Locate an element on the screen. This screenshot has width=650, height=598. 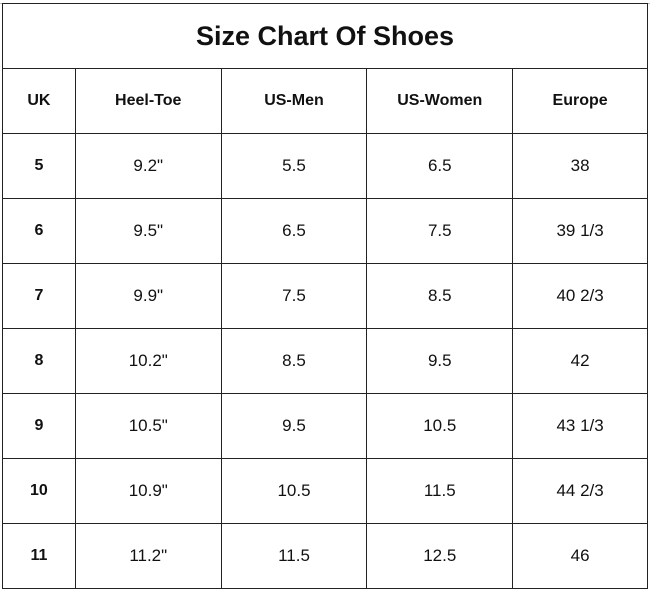
table-row: 8 10.2" 8.5 9.5 42 is located at coordinates (325, 361).